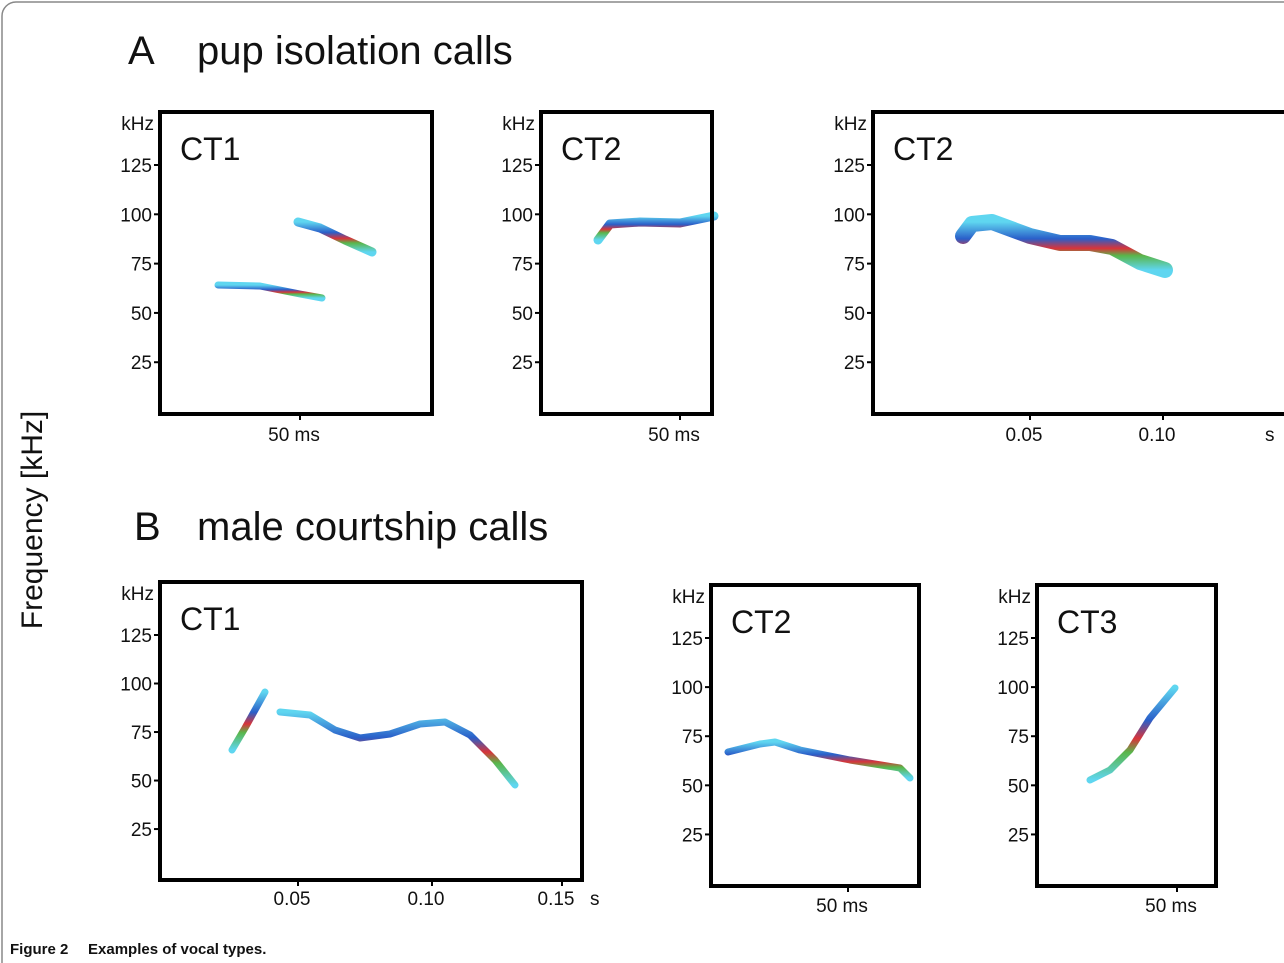 The width and height of the screenshot is (1284, 963). I want to click on y-axis-label: Frequency [kHz], so click(32, 520).